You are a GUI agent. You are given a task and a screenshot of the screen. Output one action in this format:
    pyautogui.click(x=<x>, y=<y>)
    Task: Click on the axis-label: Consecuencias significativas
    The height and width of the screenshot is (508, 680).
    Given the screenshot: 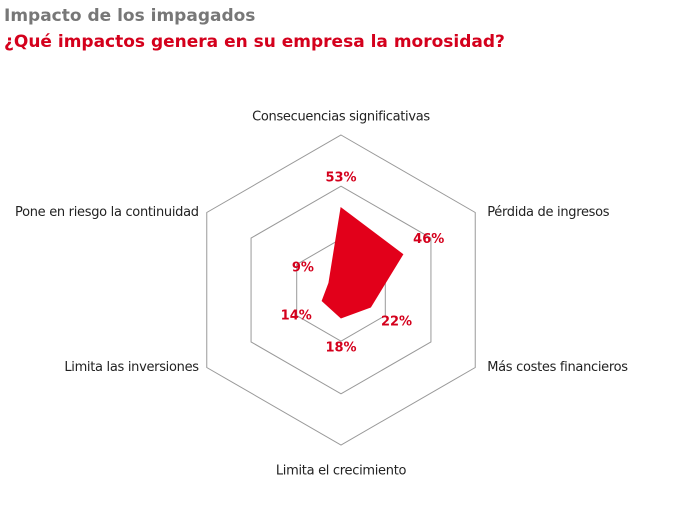 What is the action you would take?
    pyautogui.click(x=341, y=117)
    